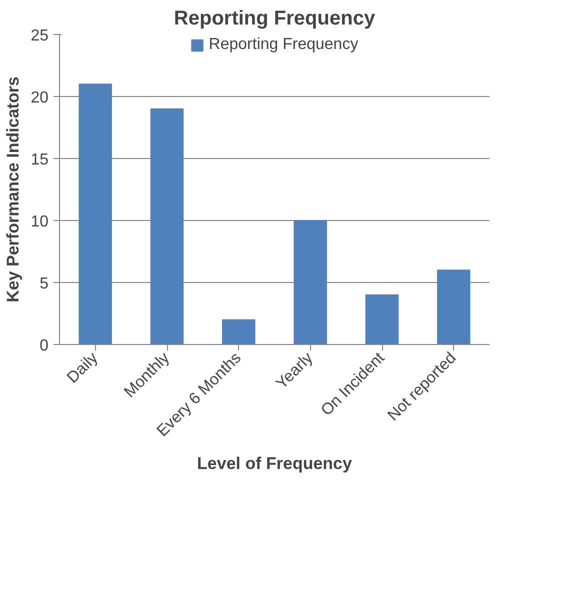 This screenshot has width=566, height=601. I want to click on y-tick-label: 0, so click(44, 346).